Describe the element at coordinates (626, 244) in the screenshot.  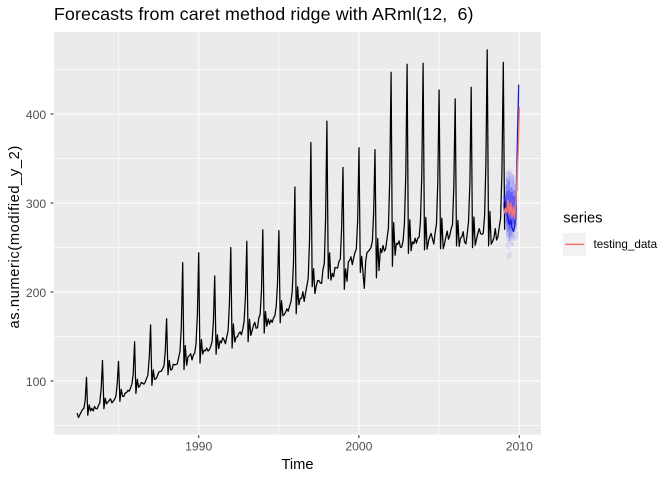
I see `svg-text: testing_data` at that location.